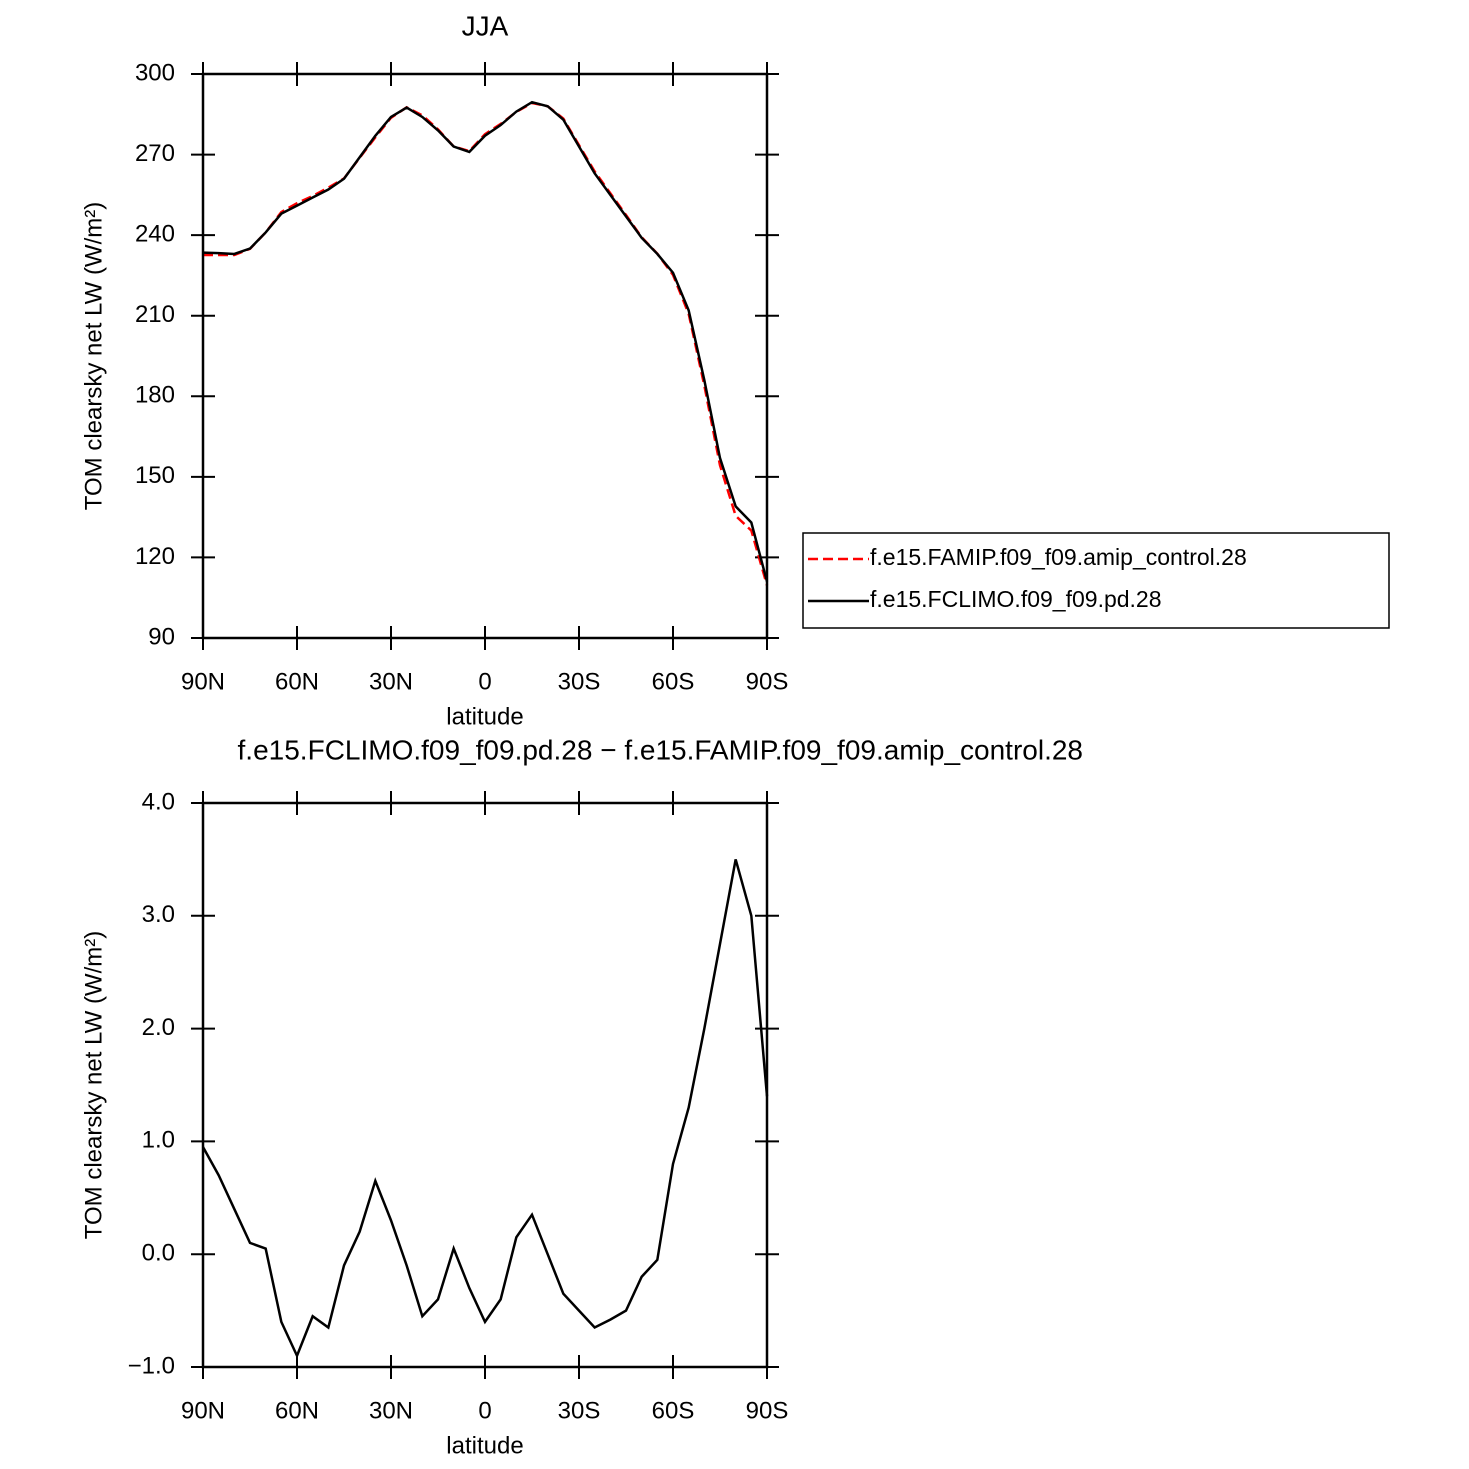 This screenshot has width=1469, height=1469. Describe the element at coordinates (158, 1027) in the screenshot. I see `y-tick-label: 2.0` at that location.